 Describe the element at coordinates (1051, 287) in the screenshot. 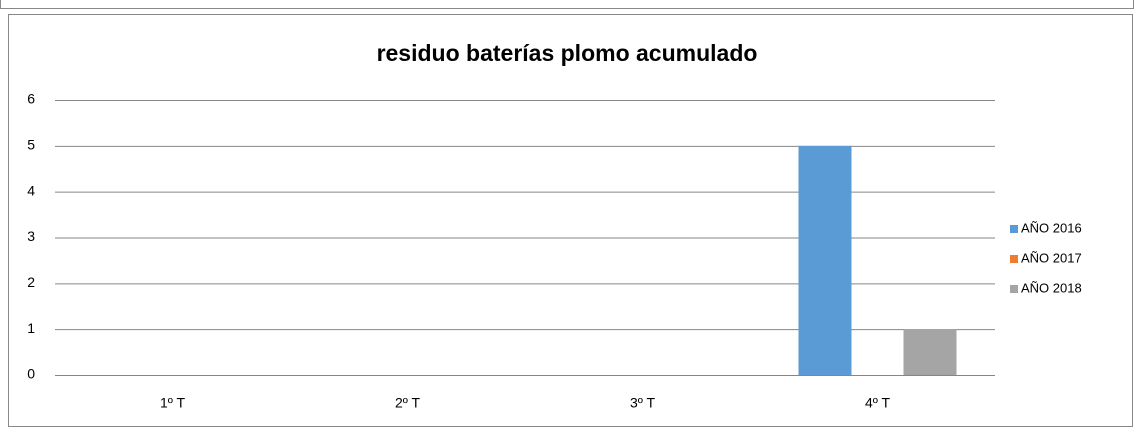

I see `legend-label: AÑO 2018` at that location.